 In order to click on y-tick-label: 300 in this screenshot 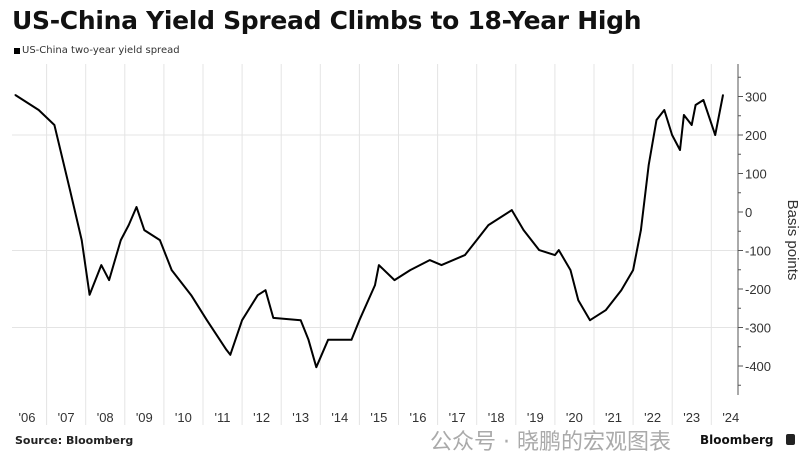, I will do `click(756, 97)`.